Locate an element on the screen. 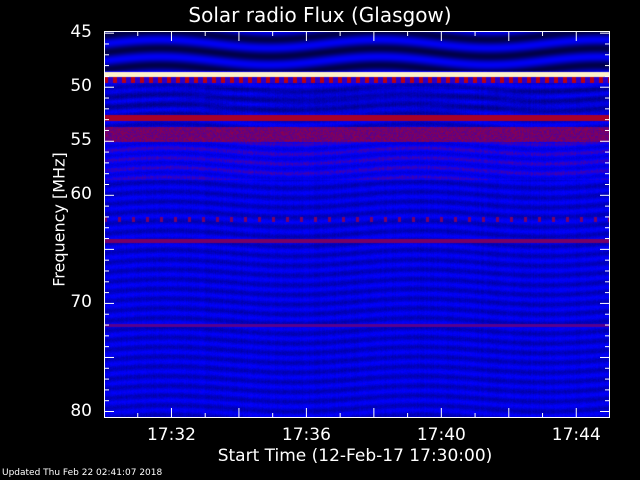  y-tick-label: 50 is located at coordinates (81, 86).